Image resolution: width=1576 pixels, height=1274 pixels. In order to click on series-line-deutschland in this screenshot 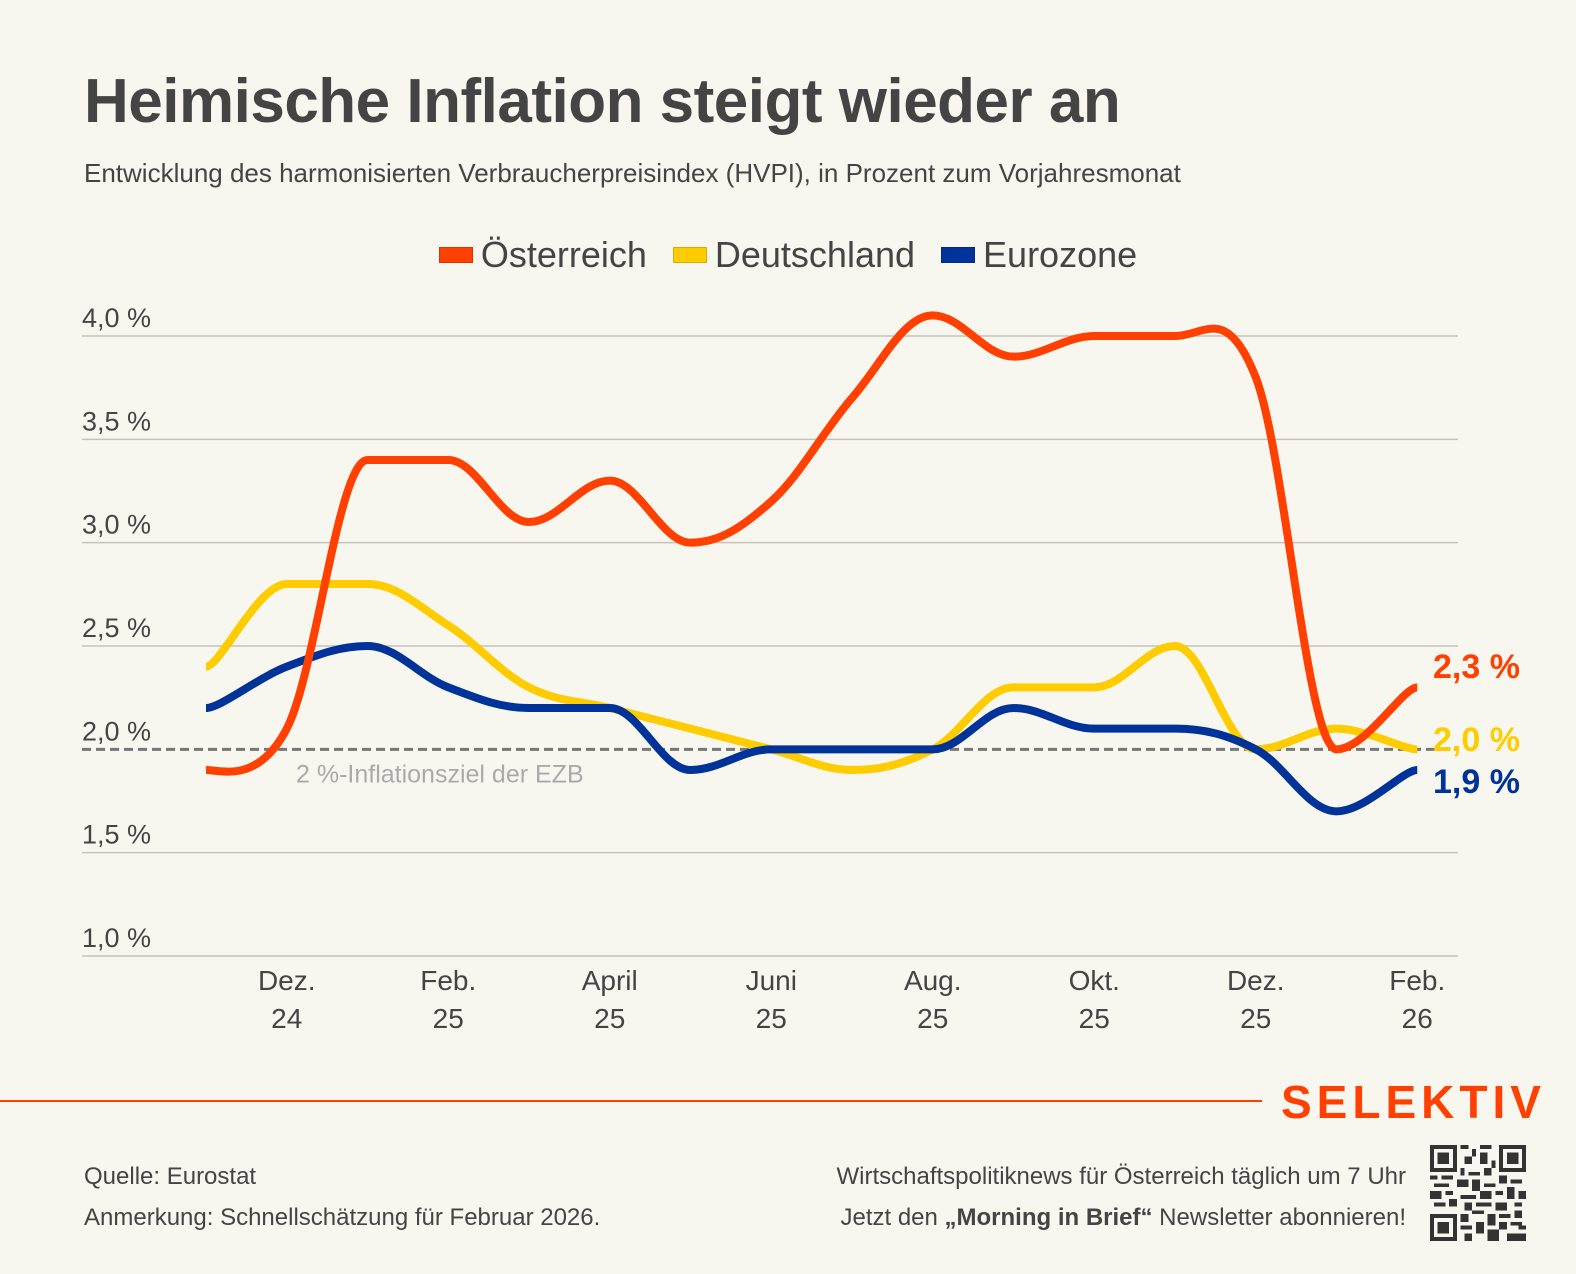, I will do `click(811, 677)`.